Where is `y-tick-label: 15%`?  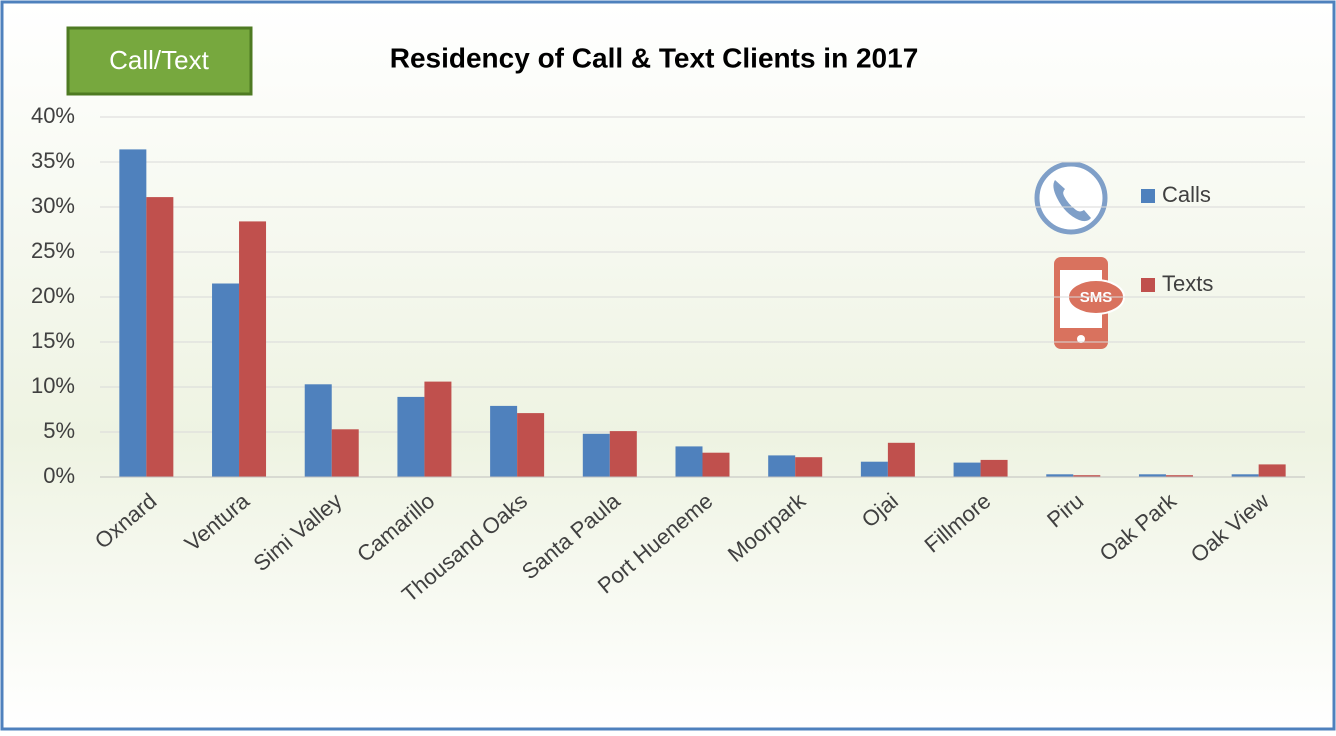
y-tick-label: 15% is located at coordinates (53, 340).